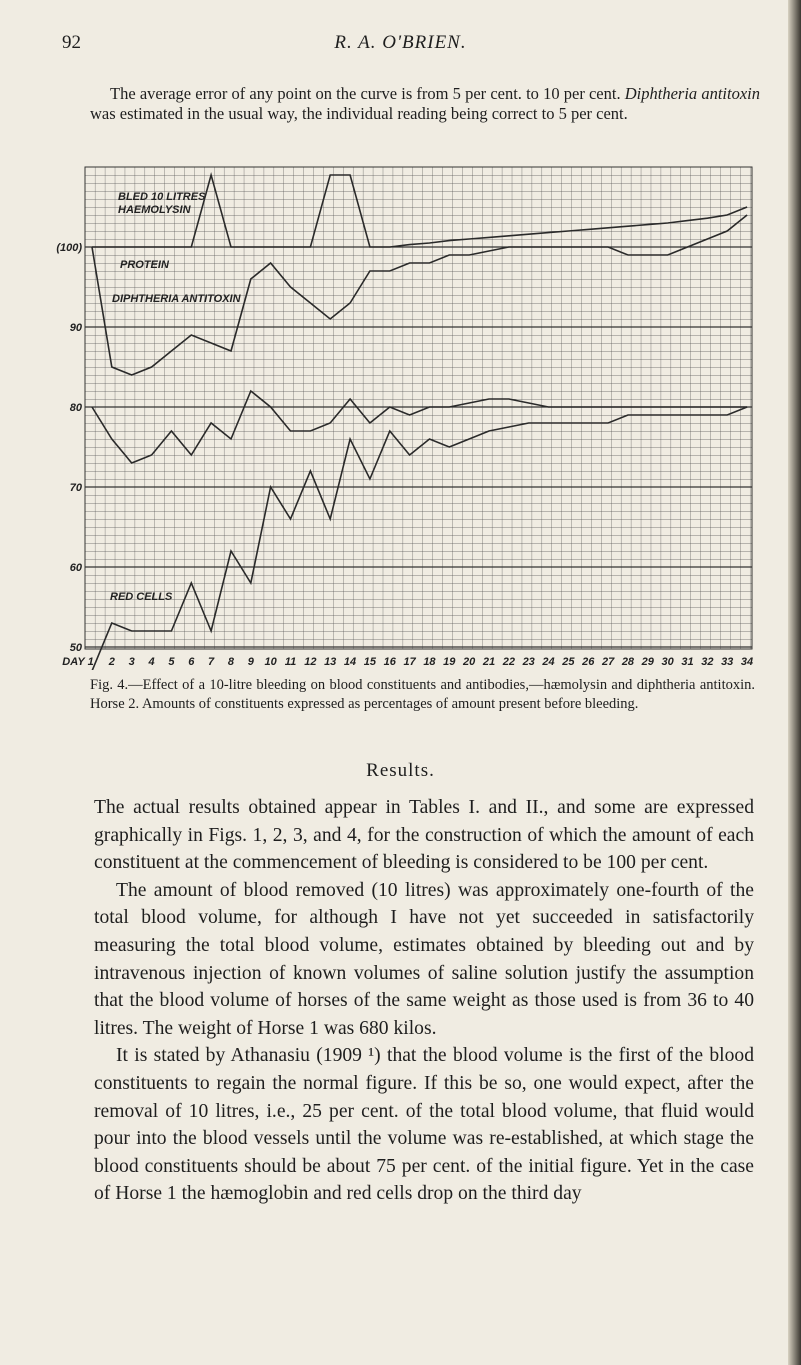 The width and height of the screenshot is (801, 1365). What do you see at coordinates (76, 488) in the screenshot?
I see `y-tick-label: 70` at bounding box center [76, 488].